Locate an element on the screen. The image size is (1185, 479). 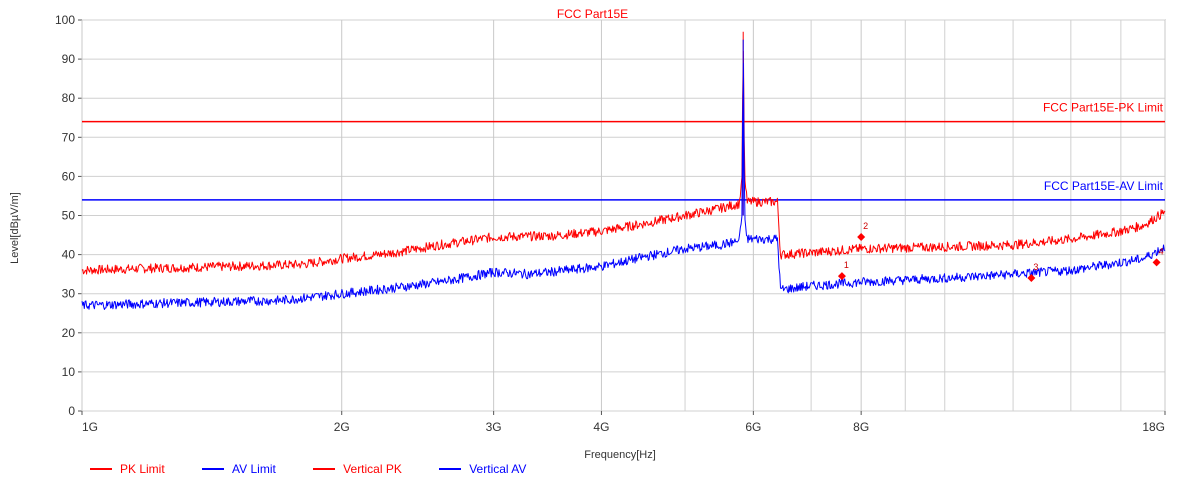
x-tick-label: 6G is located at coordinates (753, 427).